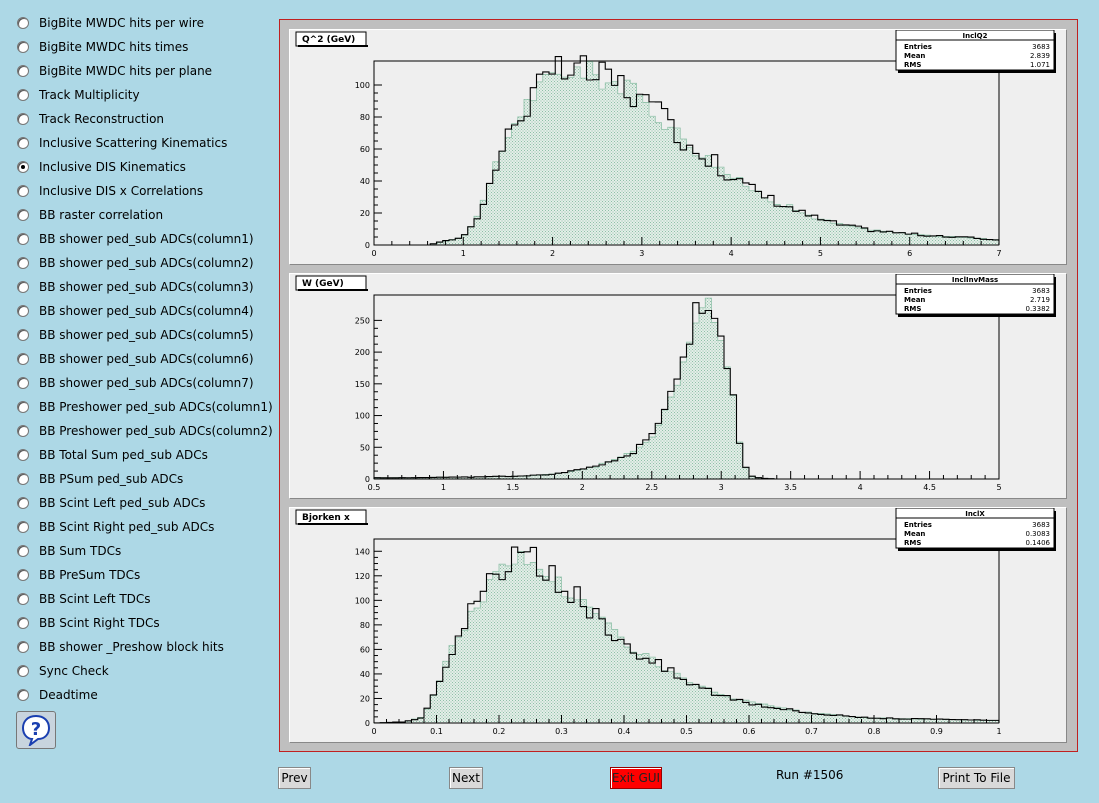 Image resolution: width=1099 pixels, height=803 pixels. What do you see at coordinates (331, 283) in the screenshot?
I see `chart-title: W (GeV)` at bounding box center [331, 283].